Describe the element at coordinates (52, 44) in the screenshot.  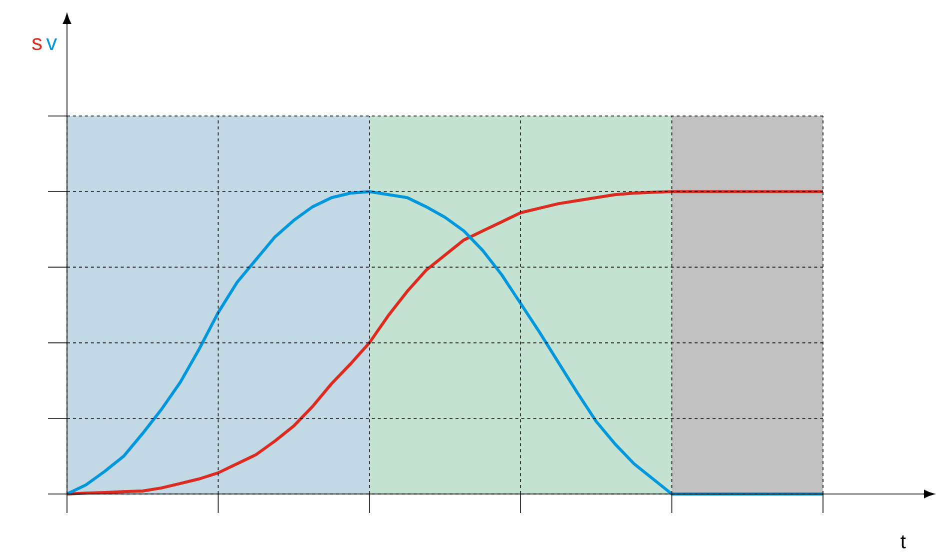
I see `text: v` at that location.